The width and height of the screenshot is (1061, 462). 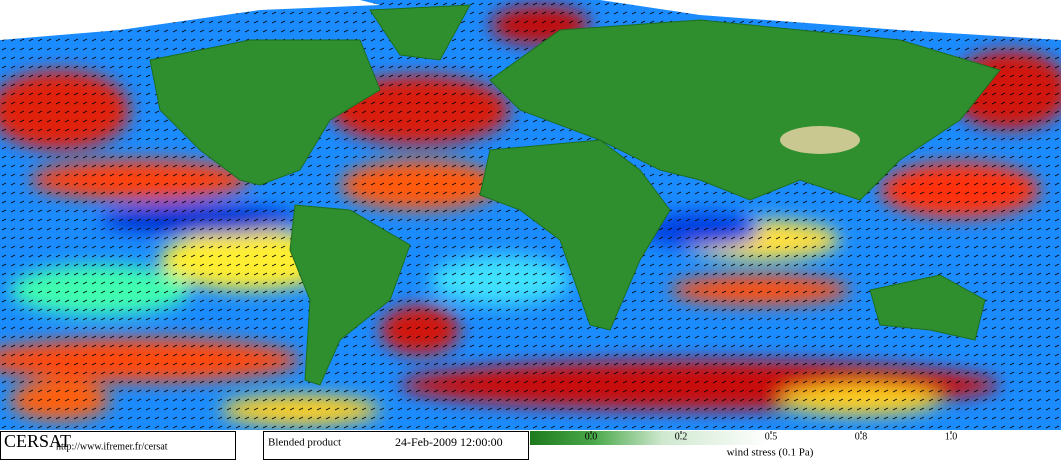 I want to click on colorbar-tick-label: 1.0, so click(x=951, y=436).